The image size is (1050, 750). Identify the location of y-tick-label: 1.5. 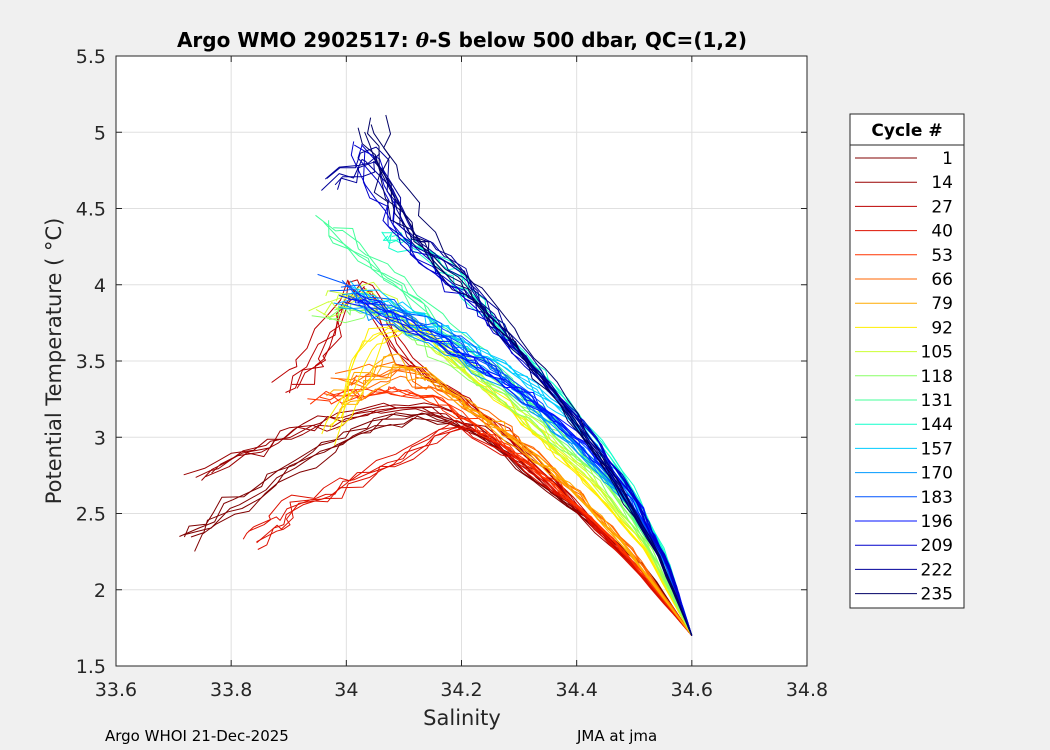
(91, 667).